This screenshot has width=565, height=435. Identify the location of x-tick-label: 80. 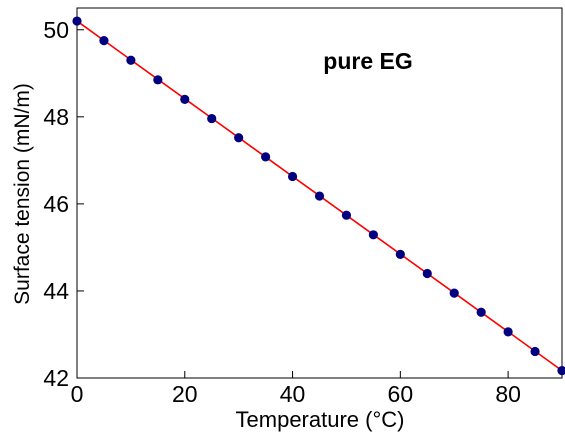
(508, 394).